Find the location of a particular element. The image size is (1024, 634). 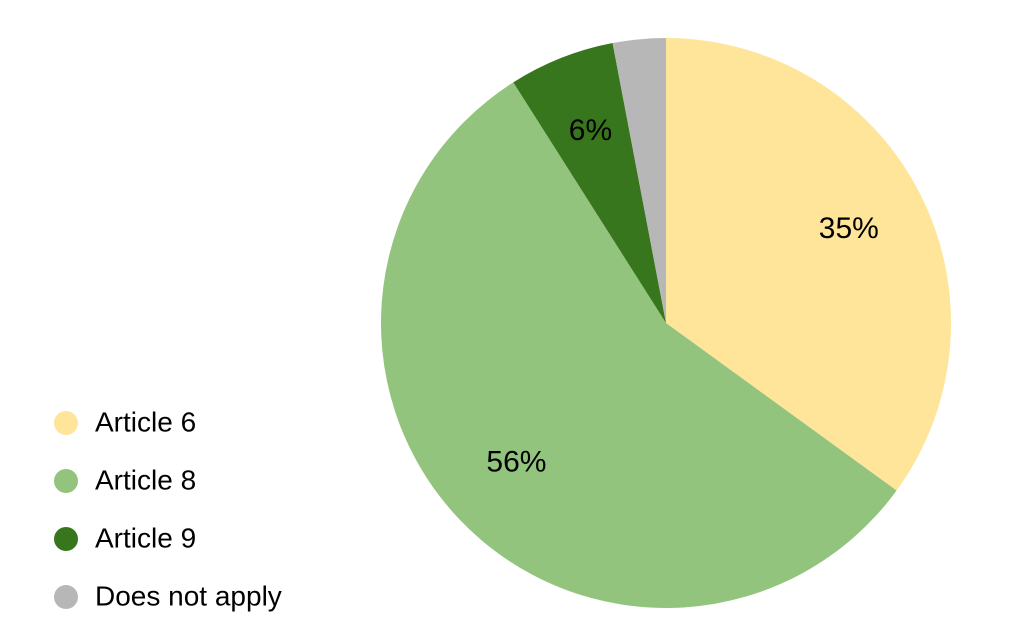

data-label: 35% is located at coordinates (849, 228).